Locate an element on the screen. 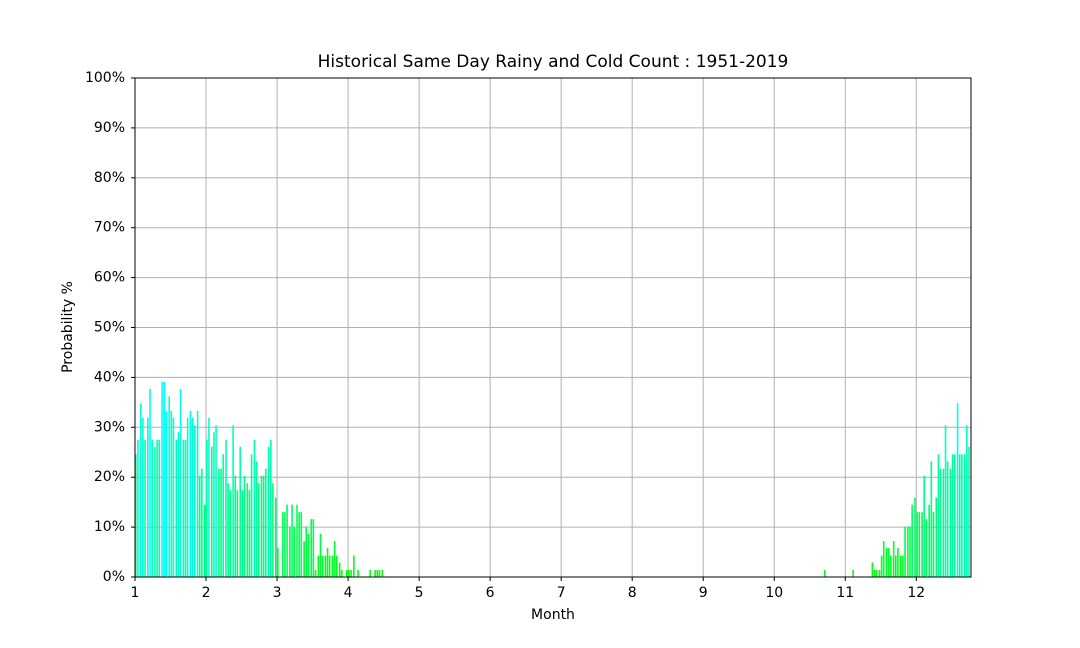 This screenshot has height=648, width=1080. x-tick-label: 3 is located at coordinates (277, 593).